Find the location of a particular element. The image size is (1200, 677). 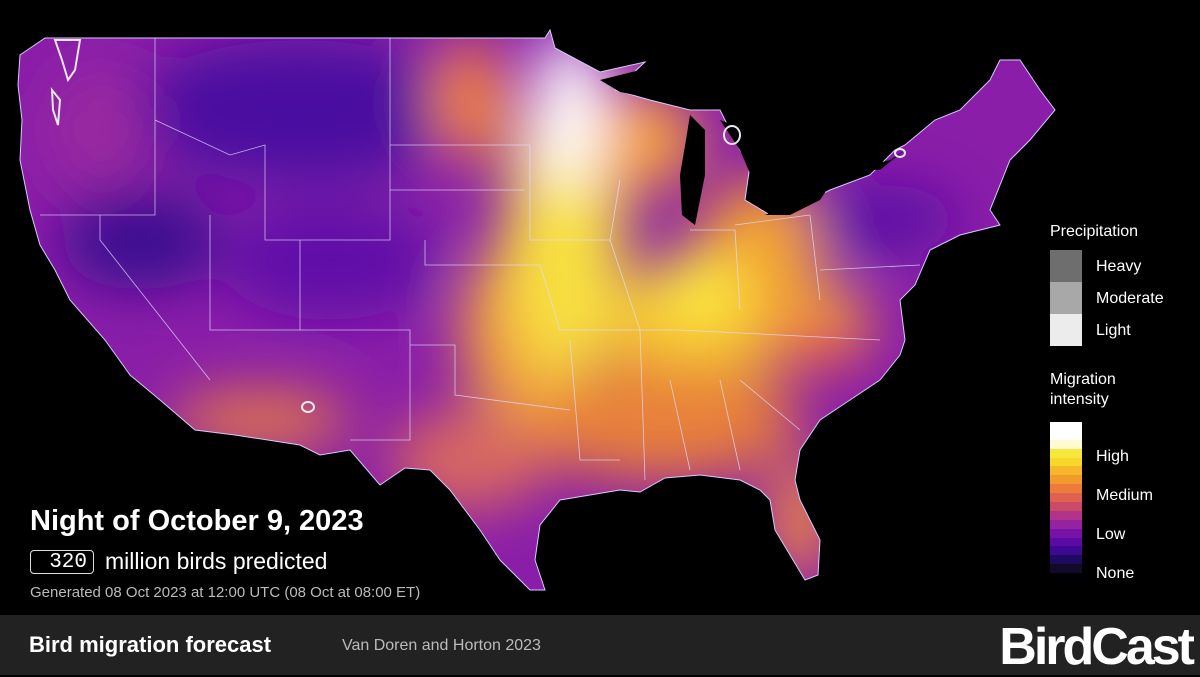

migration-color-ramp is located at coordinates (1066, 502).